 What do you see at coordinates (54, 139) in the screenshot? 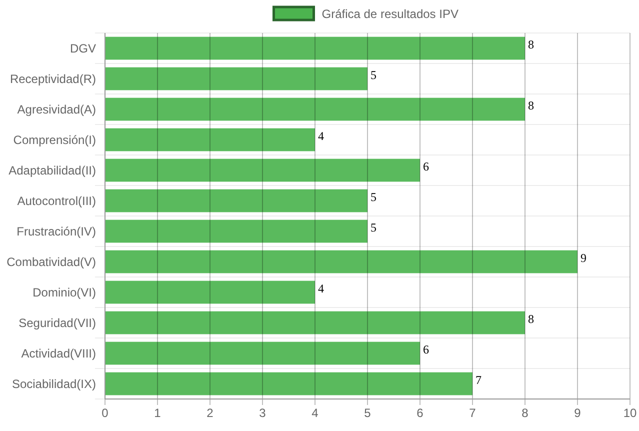
I see `y-tick-label: Comprensión(I)` at bounding box center [54, 139].